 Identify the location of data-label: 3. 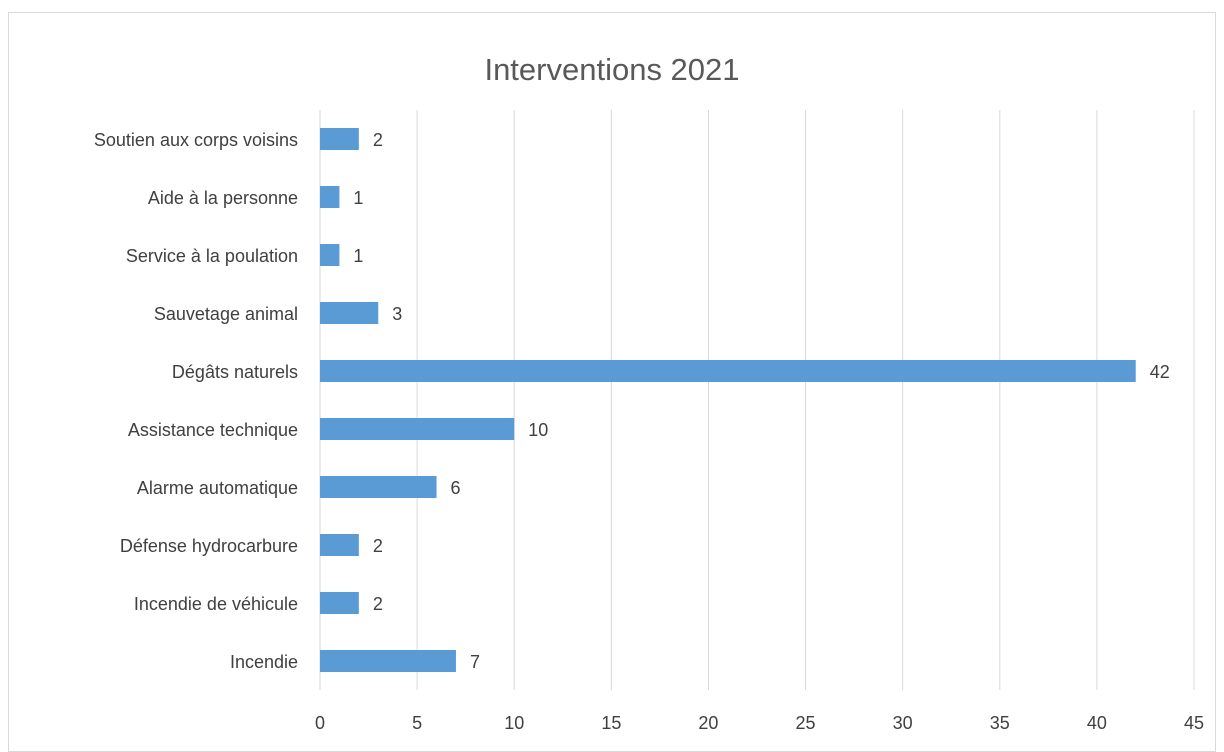
(397, 314).